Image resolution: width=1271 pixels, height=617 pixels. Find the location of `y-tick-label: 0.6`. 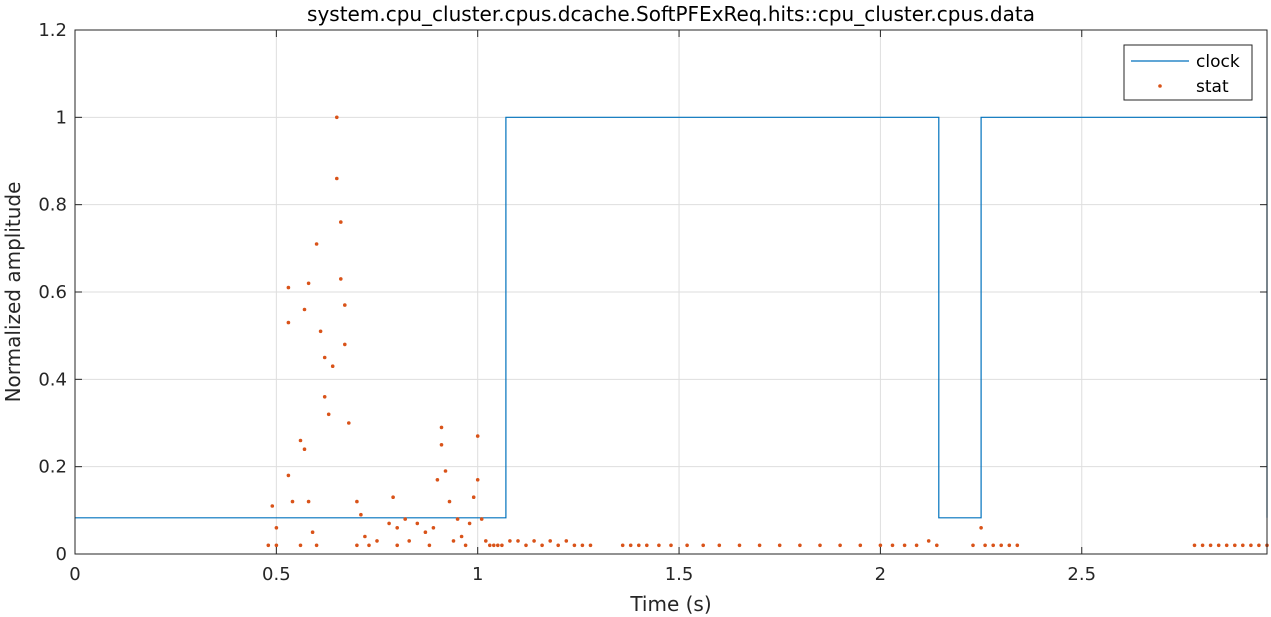

y-tick-label: 0.6 is located at coordinates (52, 292).